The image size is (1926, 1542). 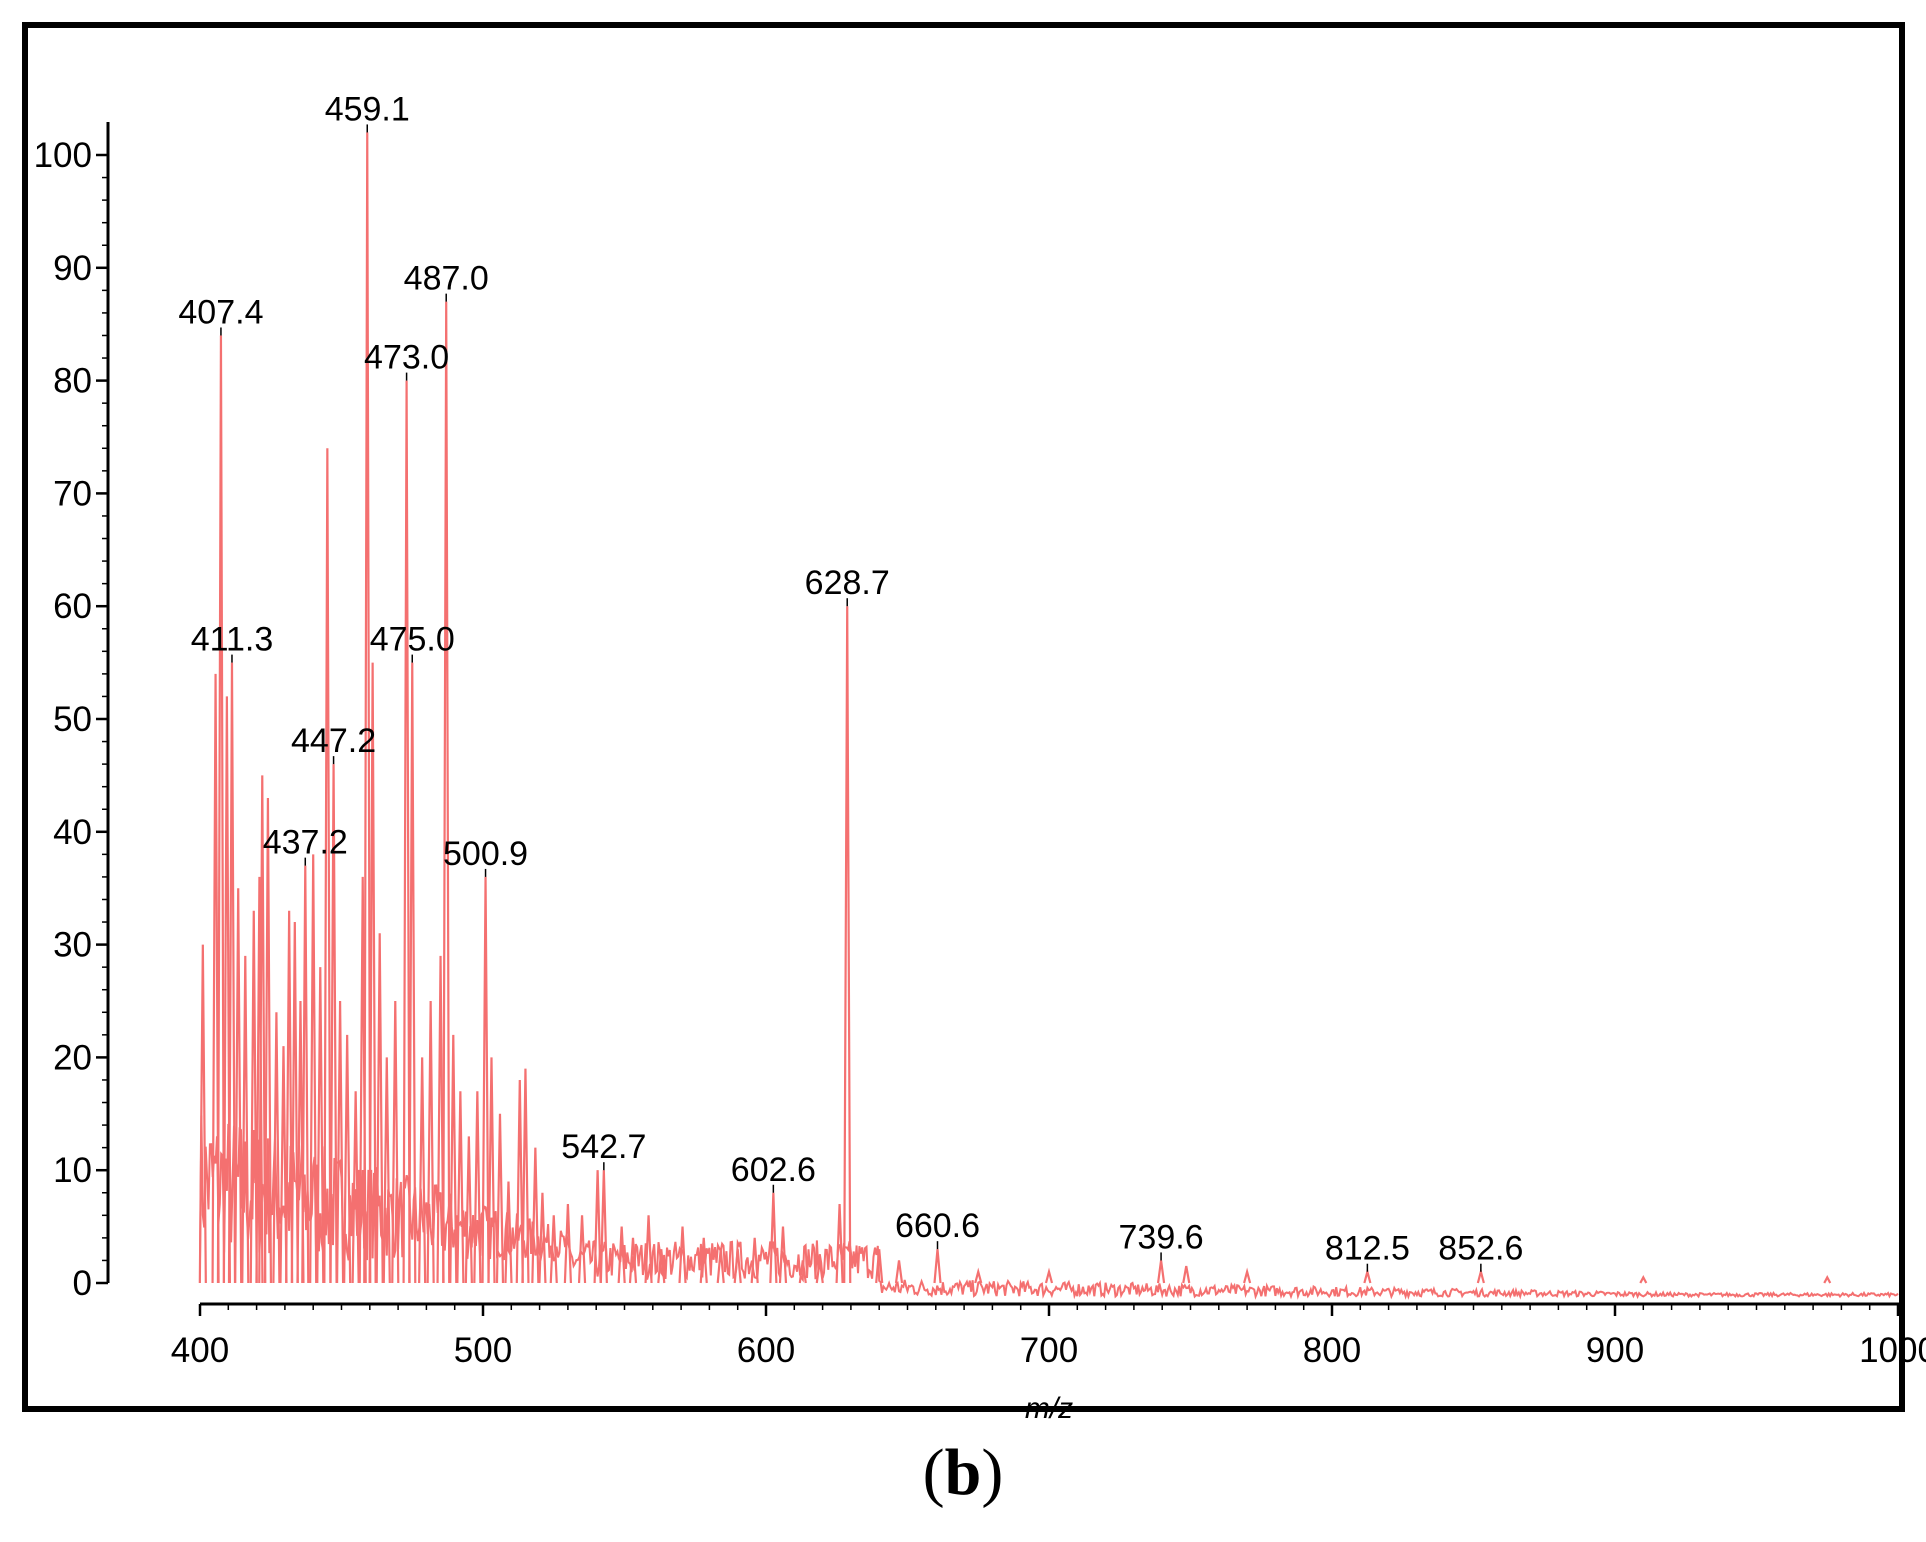 What do you see at coordinates (82, 1283) in the screenshot?
I see `y-tick-label: 0` at bounding box center [82, 1283].